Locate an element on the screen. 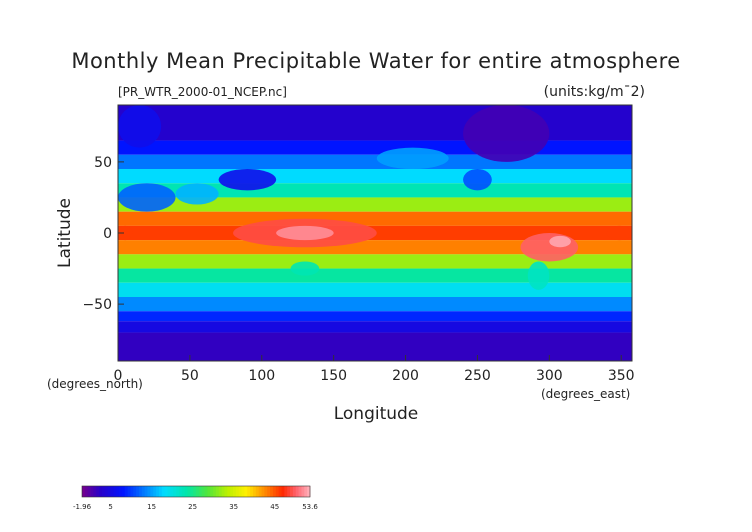 The height and width of the screenshot is (532, 752). colorbar: -1.96 5 15 25 35 45 53.6 is located at coordinates (195, 498).